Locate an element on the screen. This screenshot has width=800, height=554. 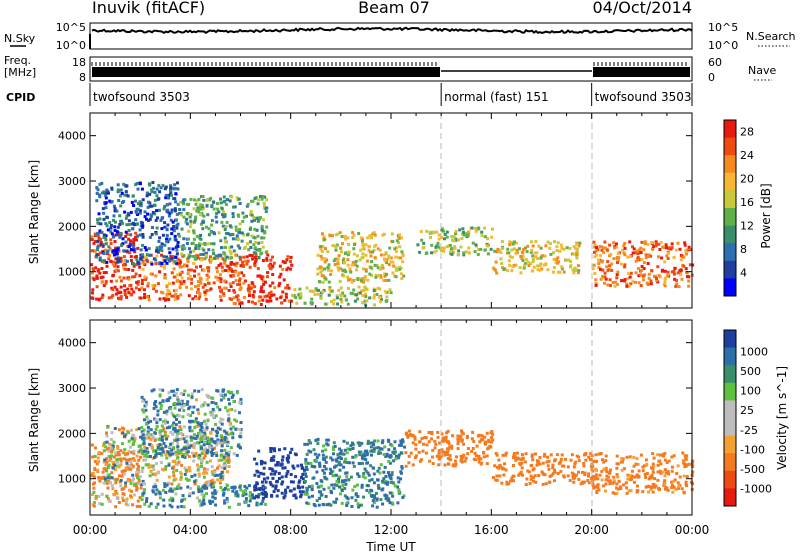
colorbar-swatch is located at coordinates (730, 462).